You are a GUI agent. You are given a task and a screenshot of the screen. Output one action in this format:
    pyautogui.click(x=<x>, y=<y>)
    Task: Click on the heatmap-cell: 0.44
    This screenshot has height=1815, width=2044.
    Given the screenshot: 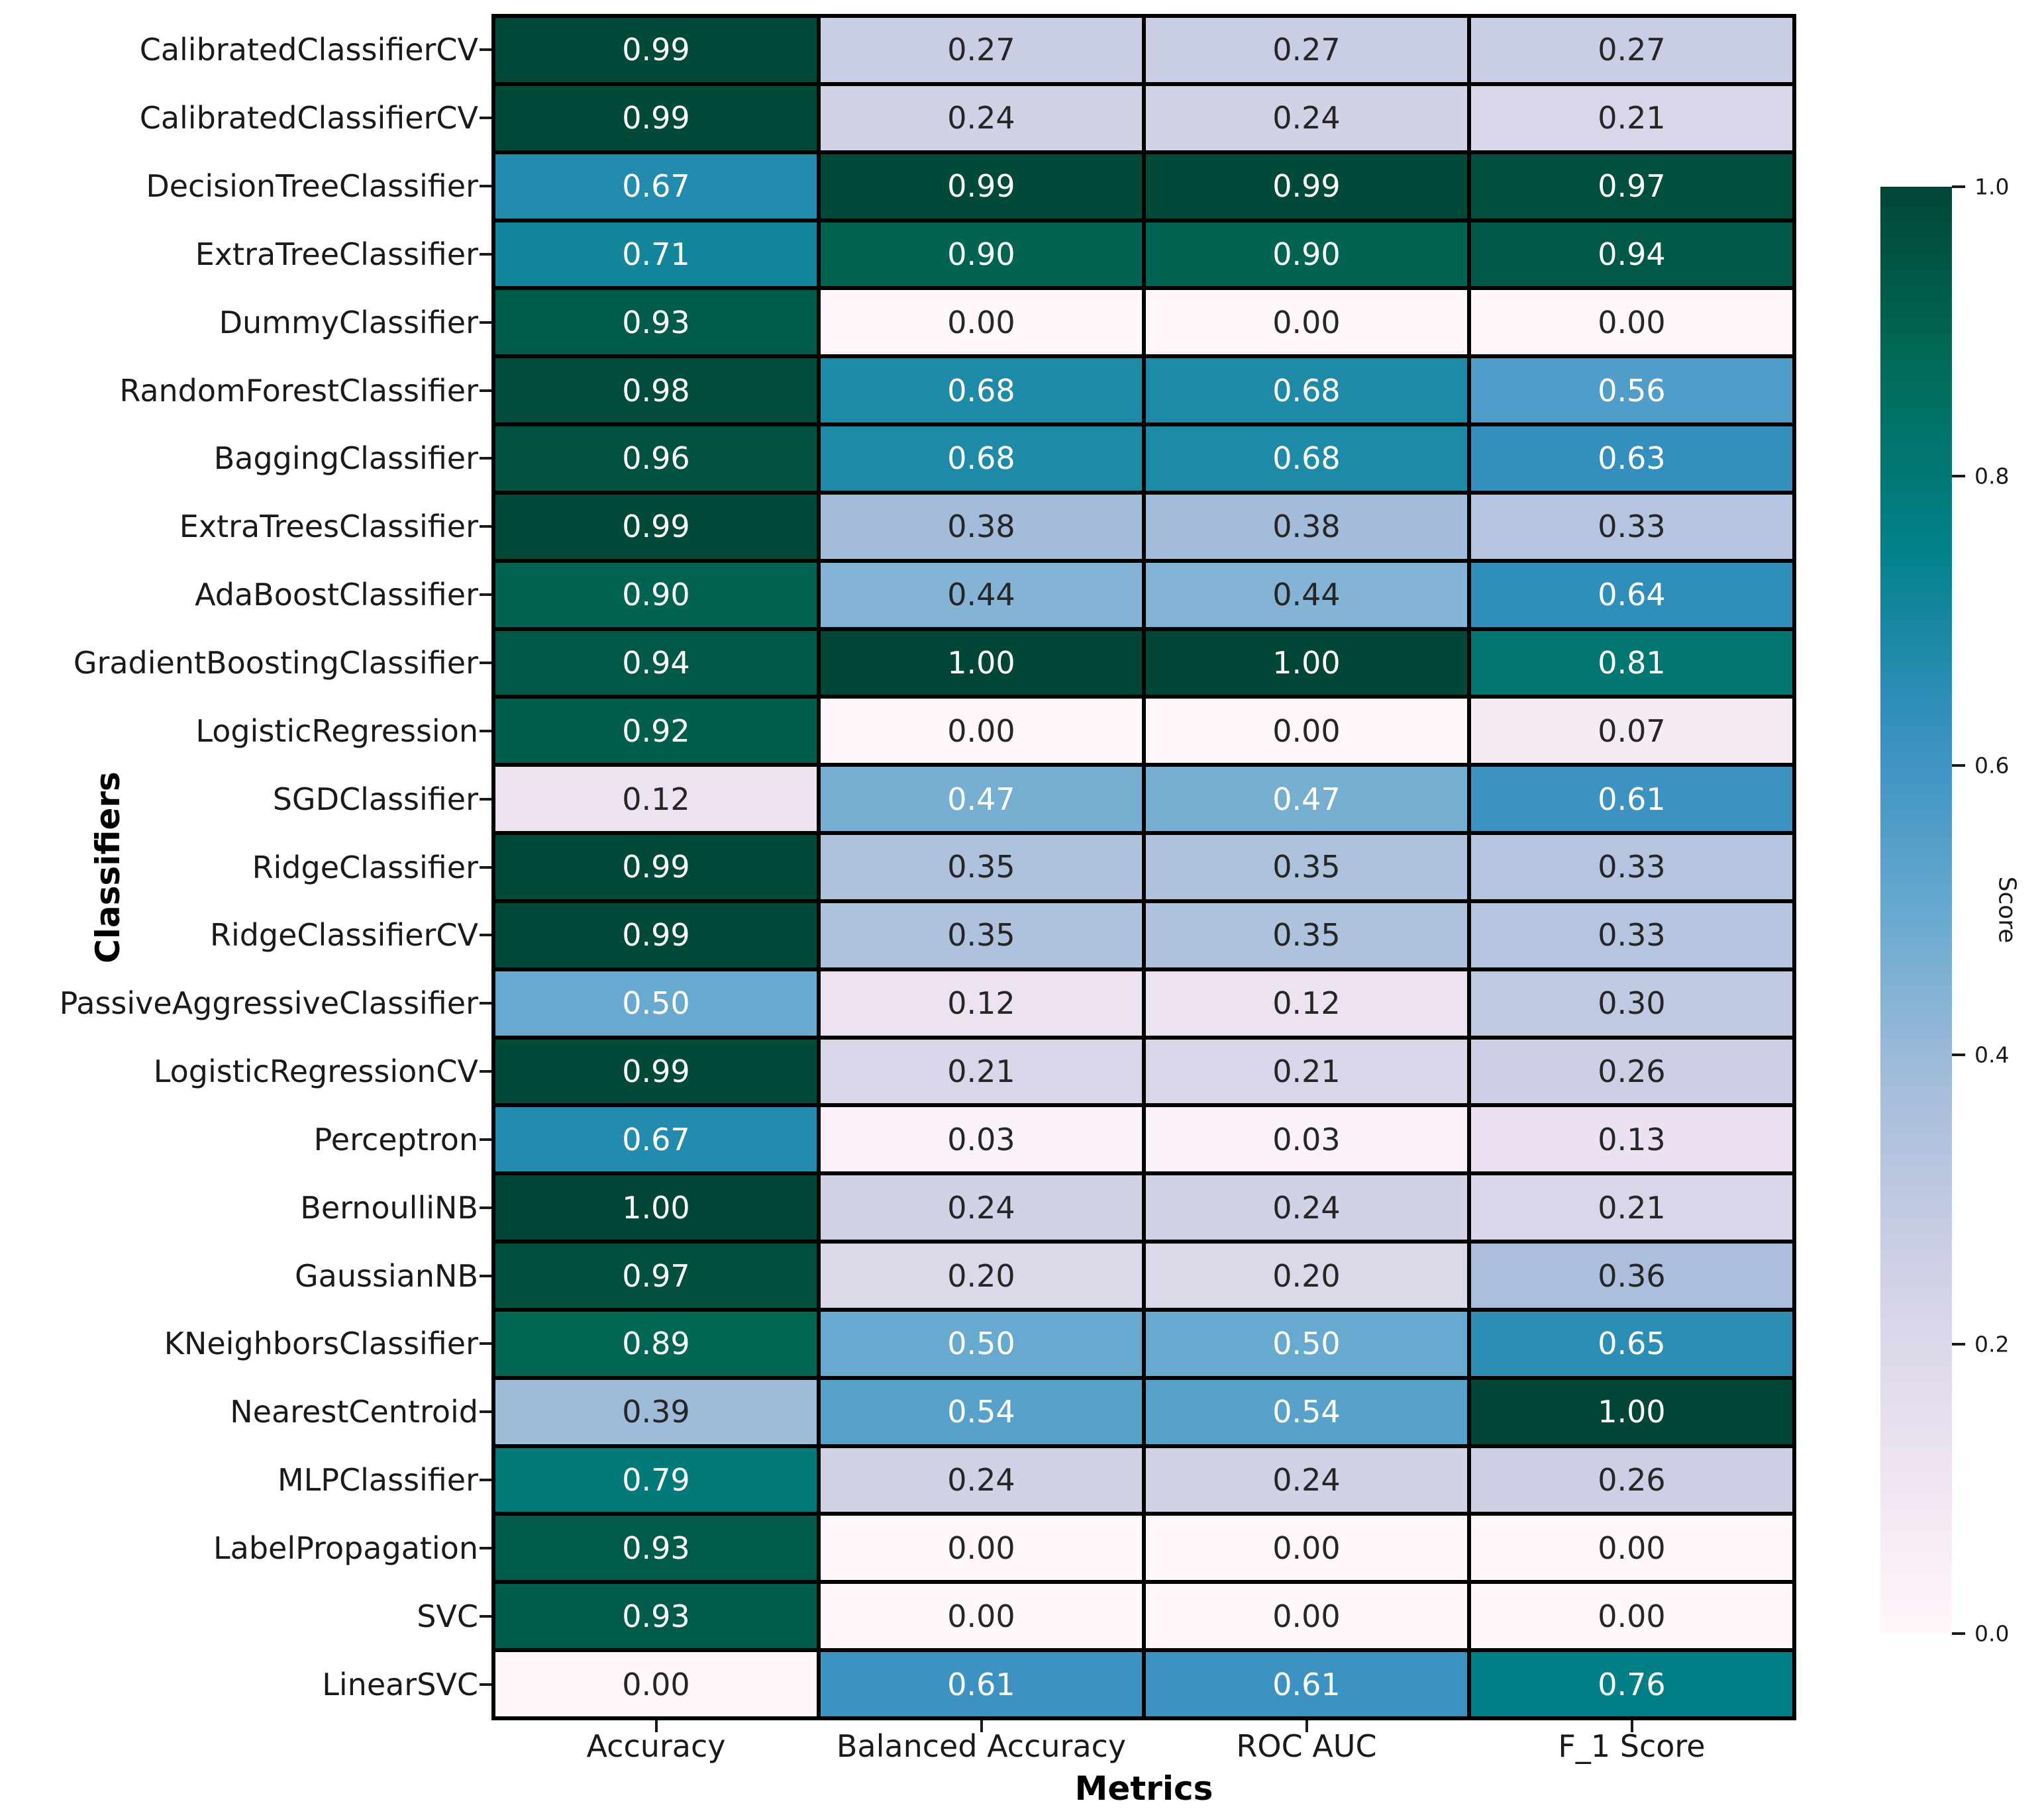 What is the action you would take?
    pyautogui.click(x=981, y=594)
    